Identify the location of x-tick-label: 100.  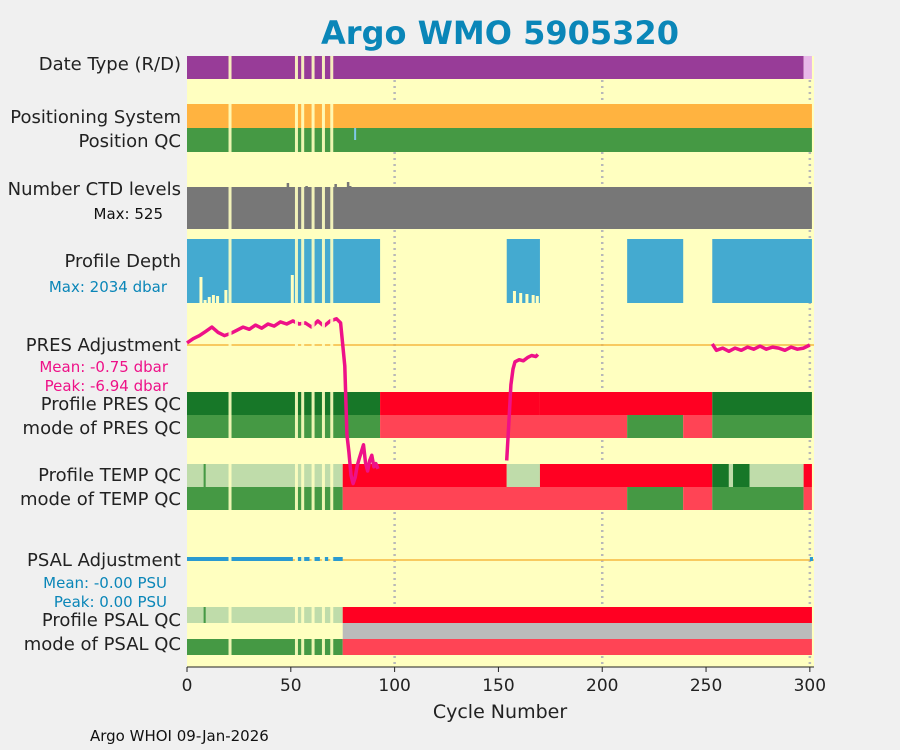
(394, 686).